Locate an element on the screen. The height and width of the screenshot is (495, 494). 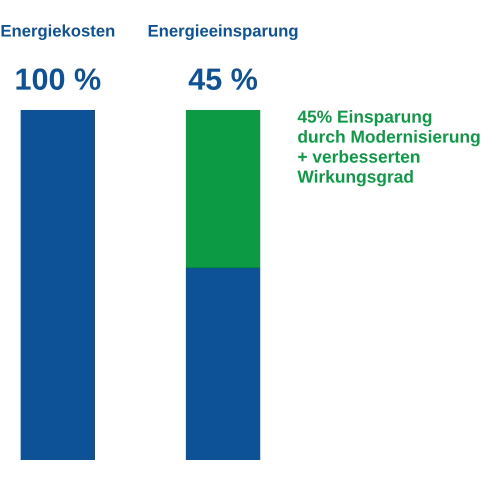
x-tick-label: Energieeinsparung is located at coordinates (223, 32).